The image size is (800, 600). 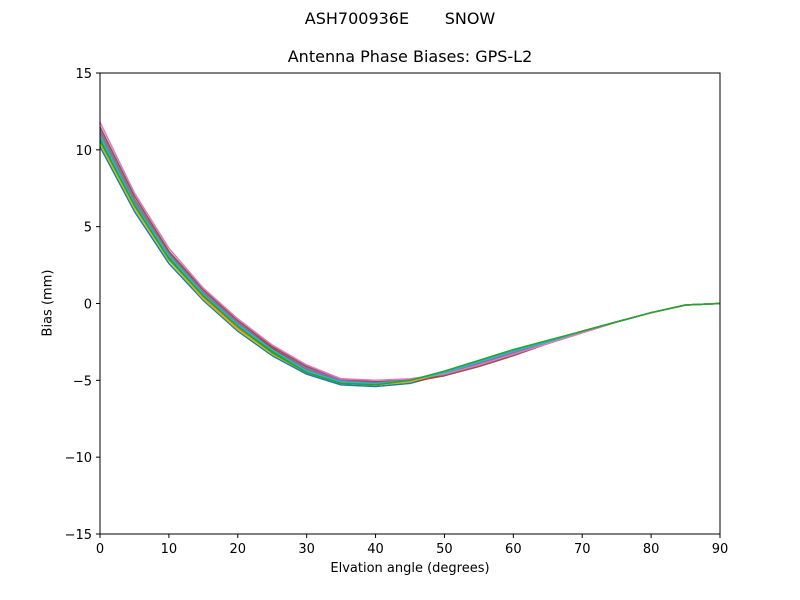 What do you see at coordinates (720, 549) in the screenshot?
I see `x-tick-label: 90` at bounding box center [720, 549].